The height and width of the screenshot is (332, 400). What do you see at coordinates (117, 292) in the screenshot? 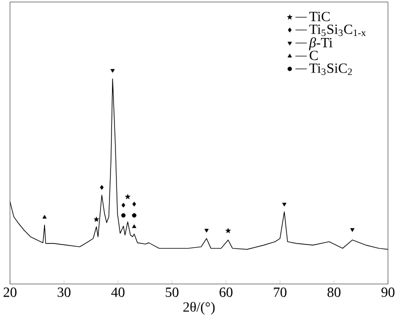
I see `x-tick-label: 40` at bounding box center [117, 292].